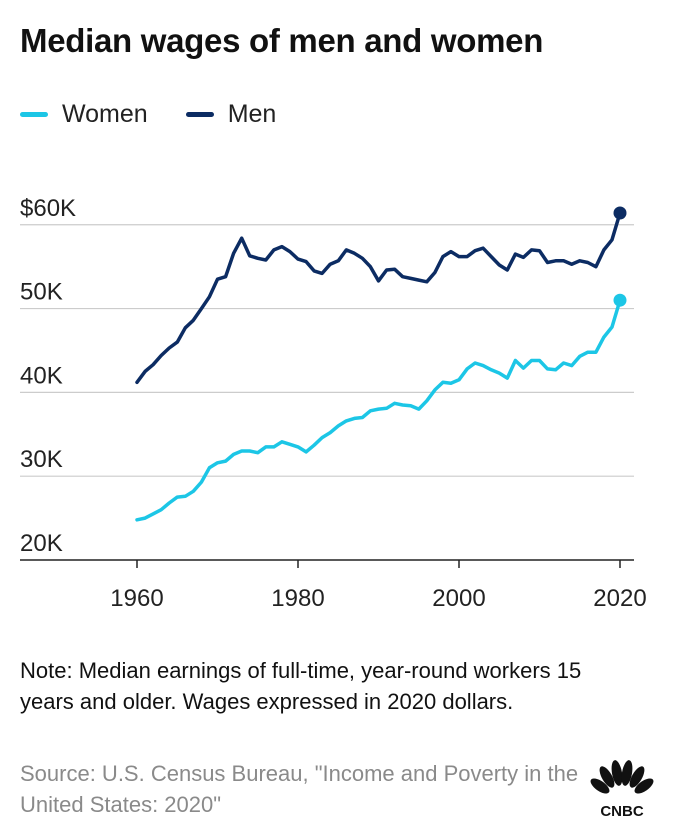 Image resolution: width=676 pixels, height=840 pixels. I want to click on x-tick-label: 2000, so click(458, 598).